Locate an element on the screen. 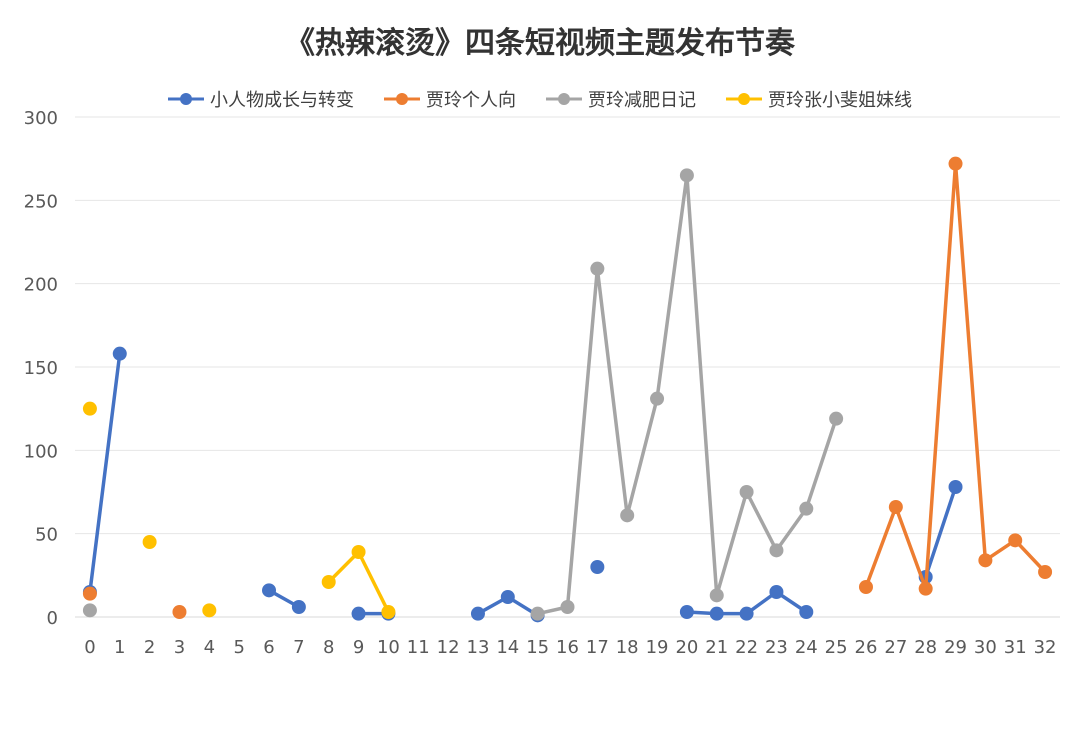 This screenshot has width=1080, height=741. x-tick-label: 20 is located at coordinates (686, 647).